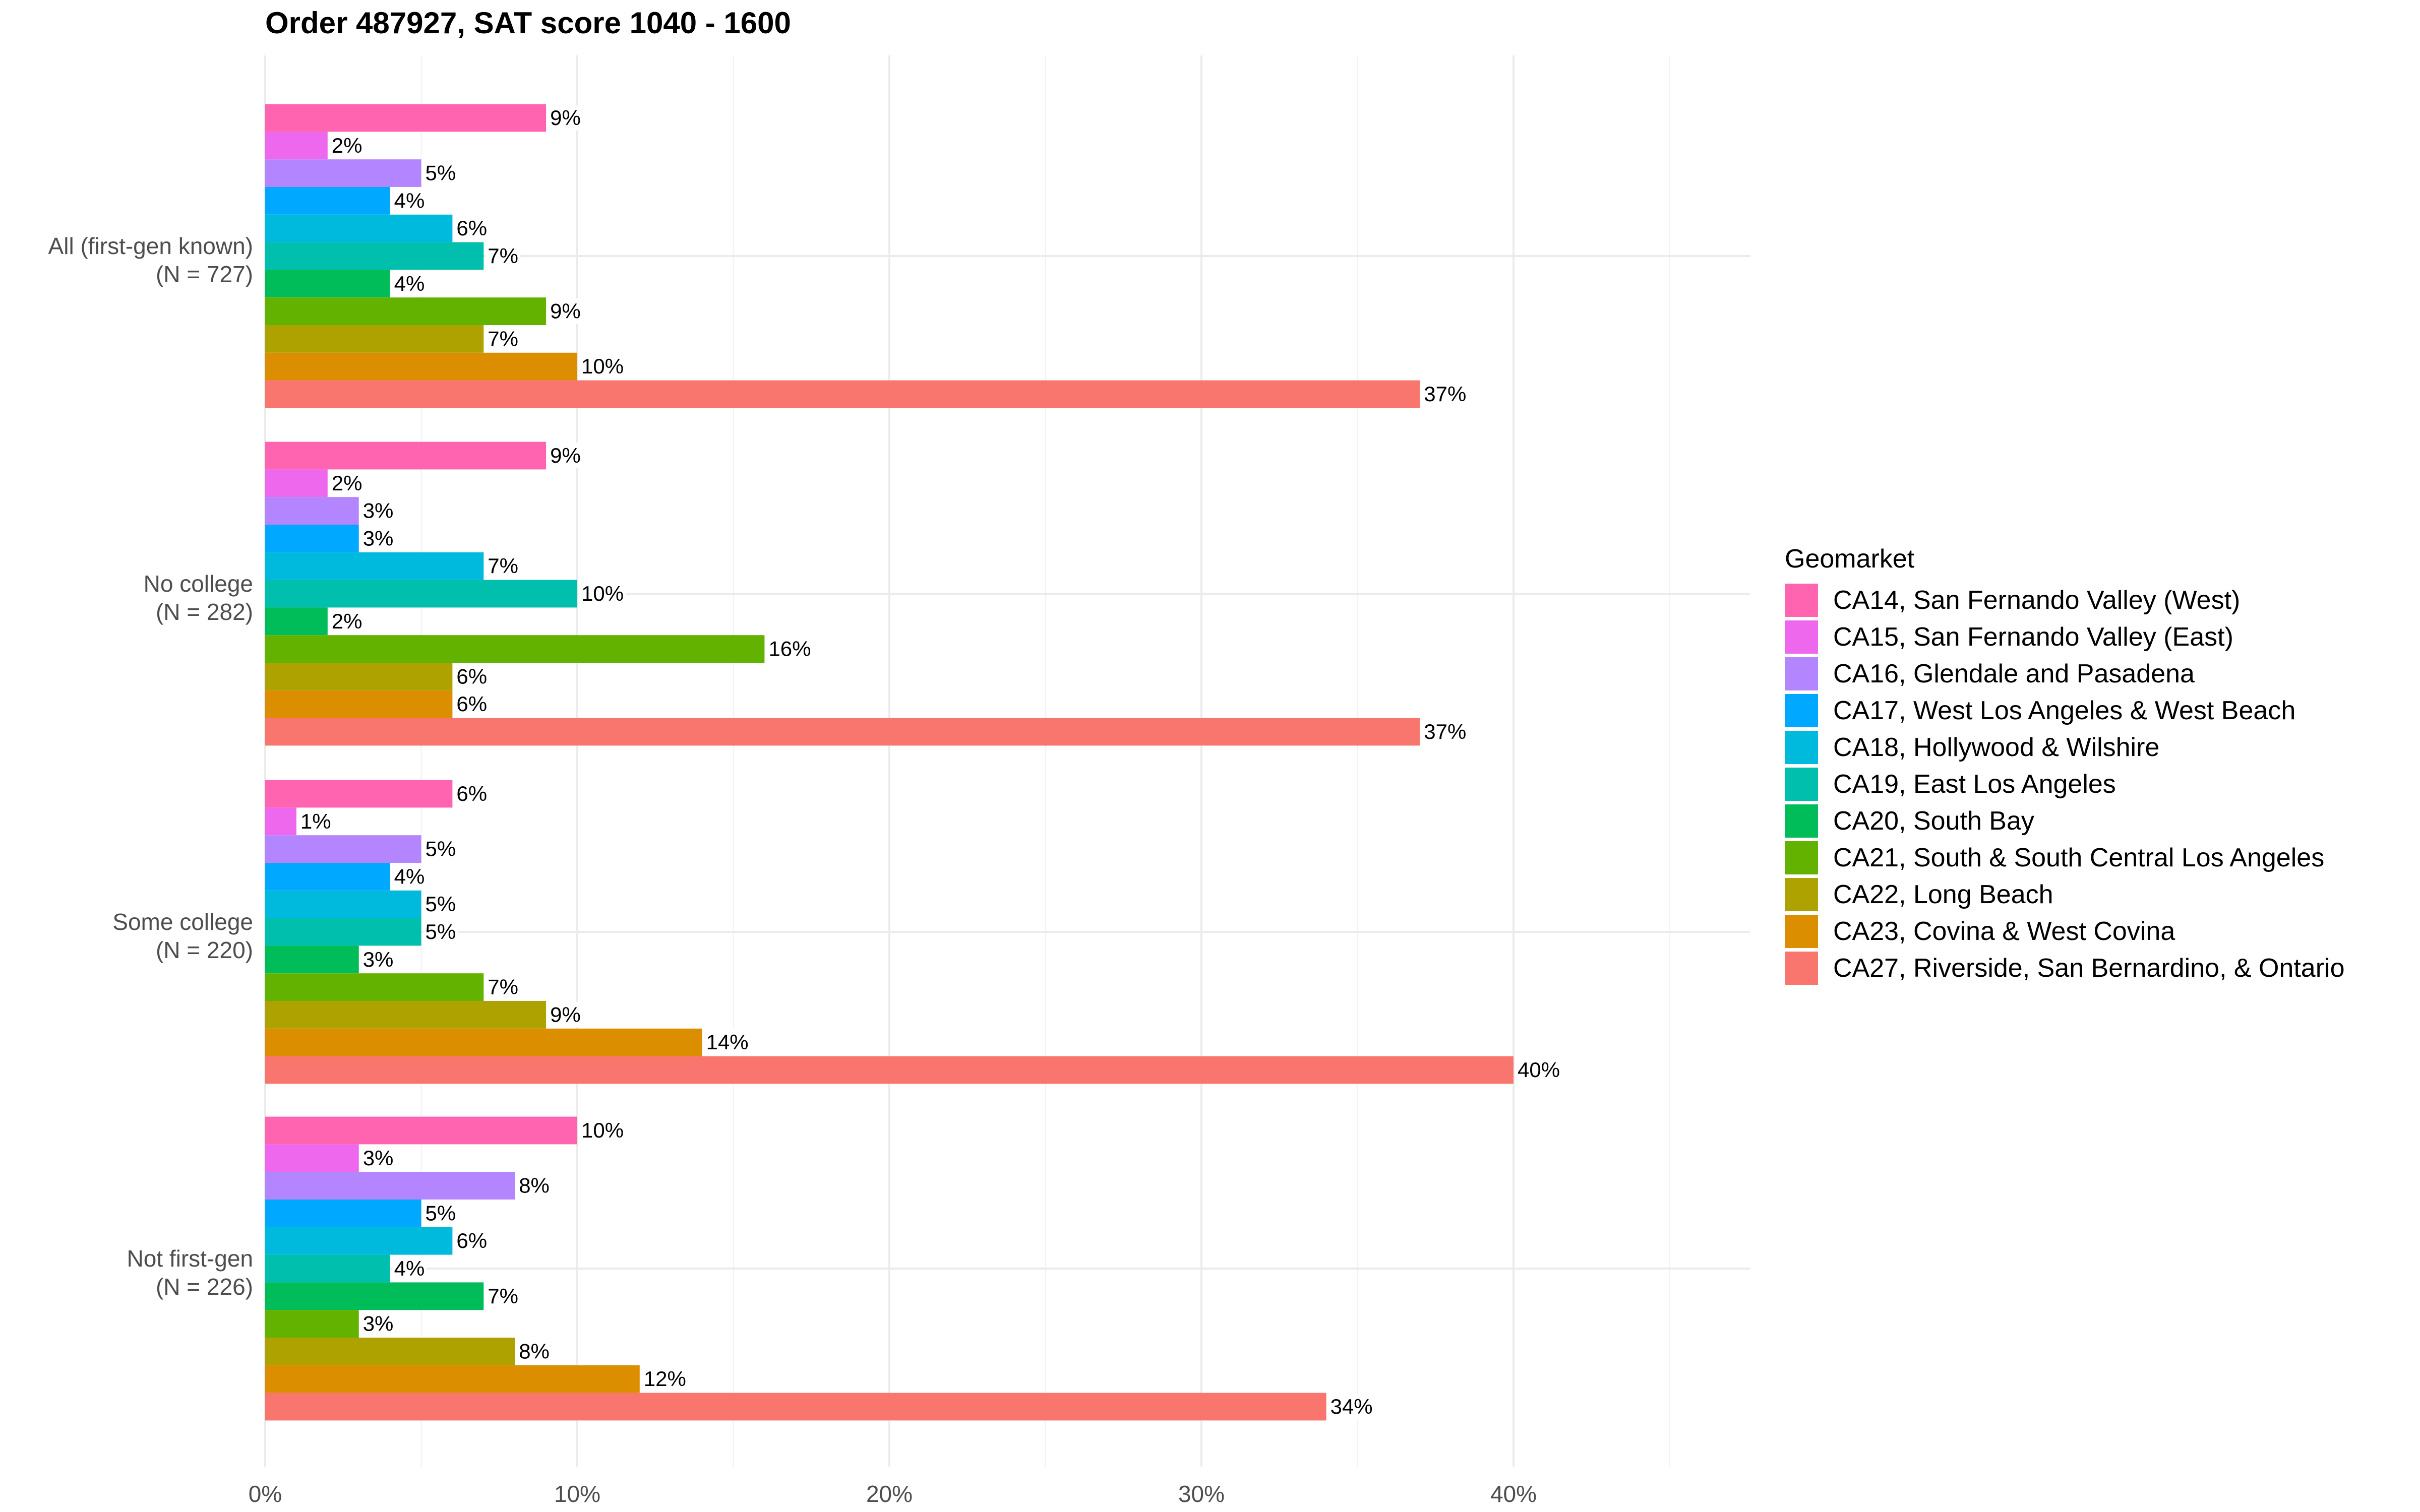  I want to click on x-tick-label: 10%, so click(577, 1494).